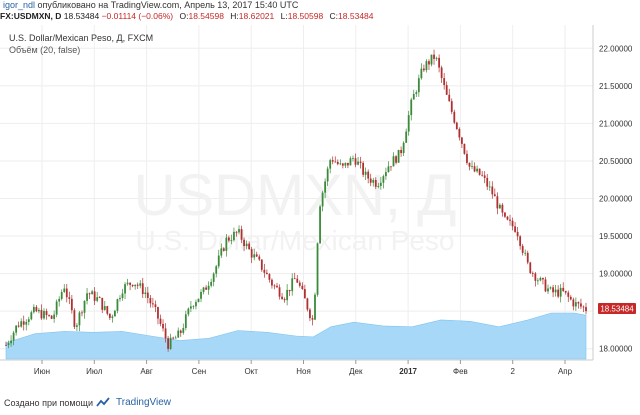 The width and height of the screenshot is (640, 415). What do you see at coordinates (356, 371) in the screenshot?
I see `x-tick-label: Дек` at bounding box center [356, 371].